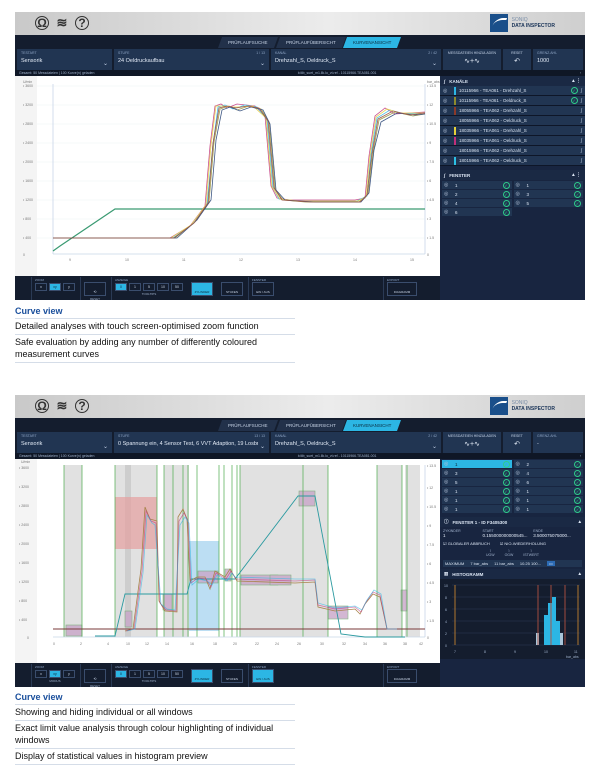  Describe the element at coordinates (558, 59) in the screenshot. I see `grenz-field: GRENZ.AHL 1000` at that location.